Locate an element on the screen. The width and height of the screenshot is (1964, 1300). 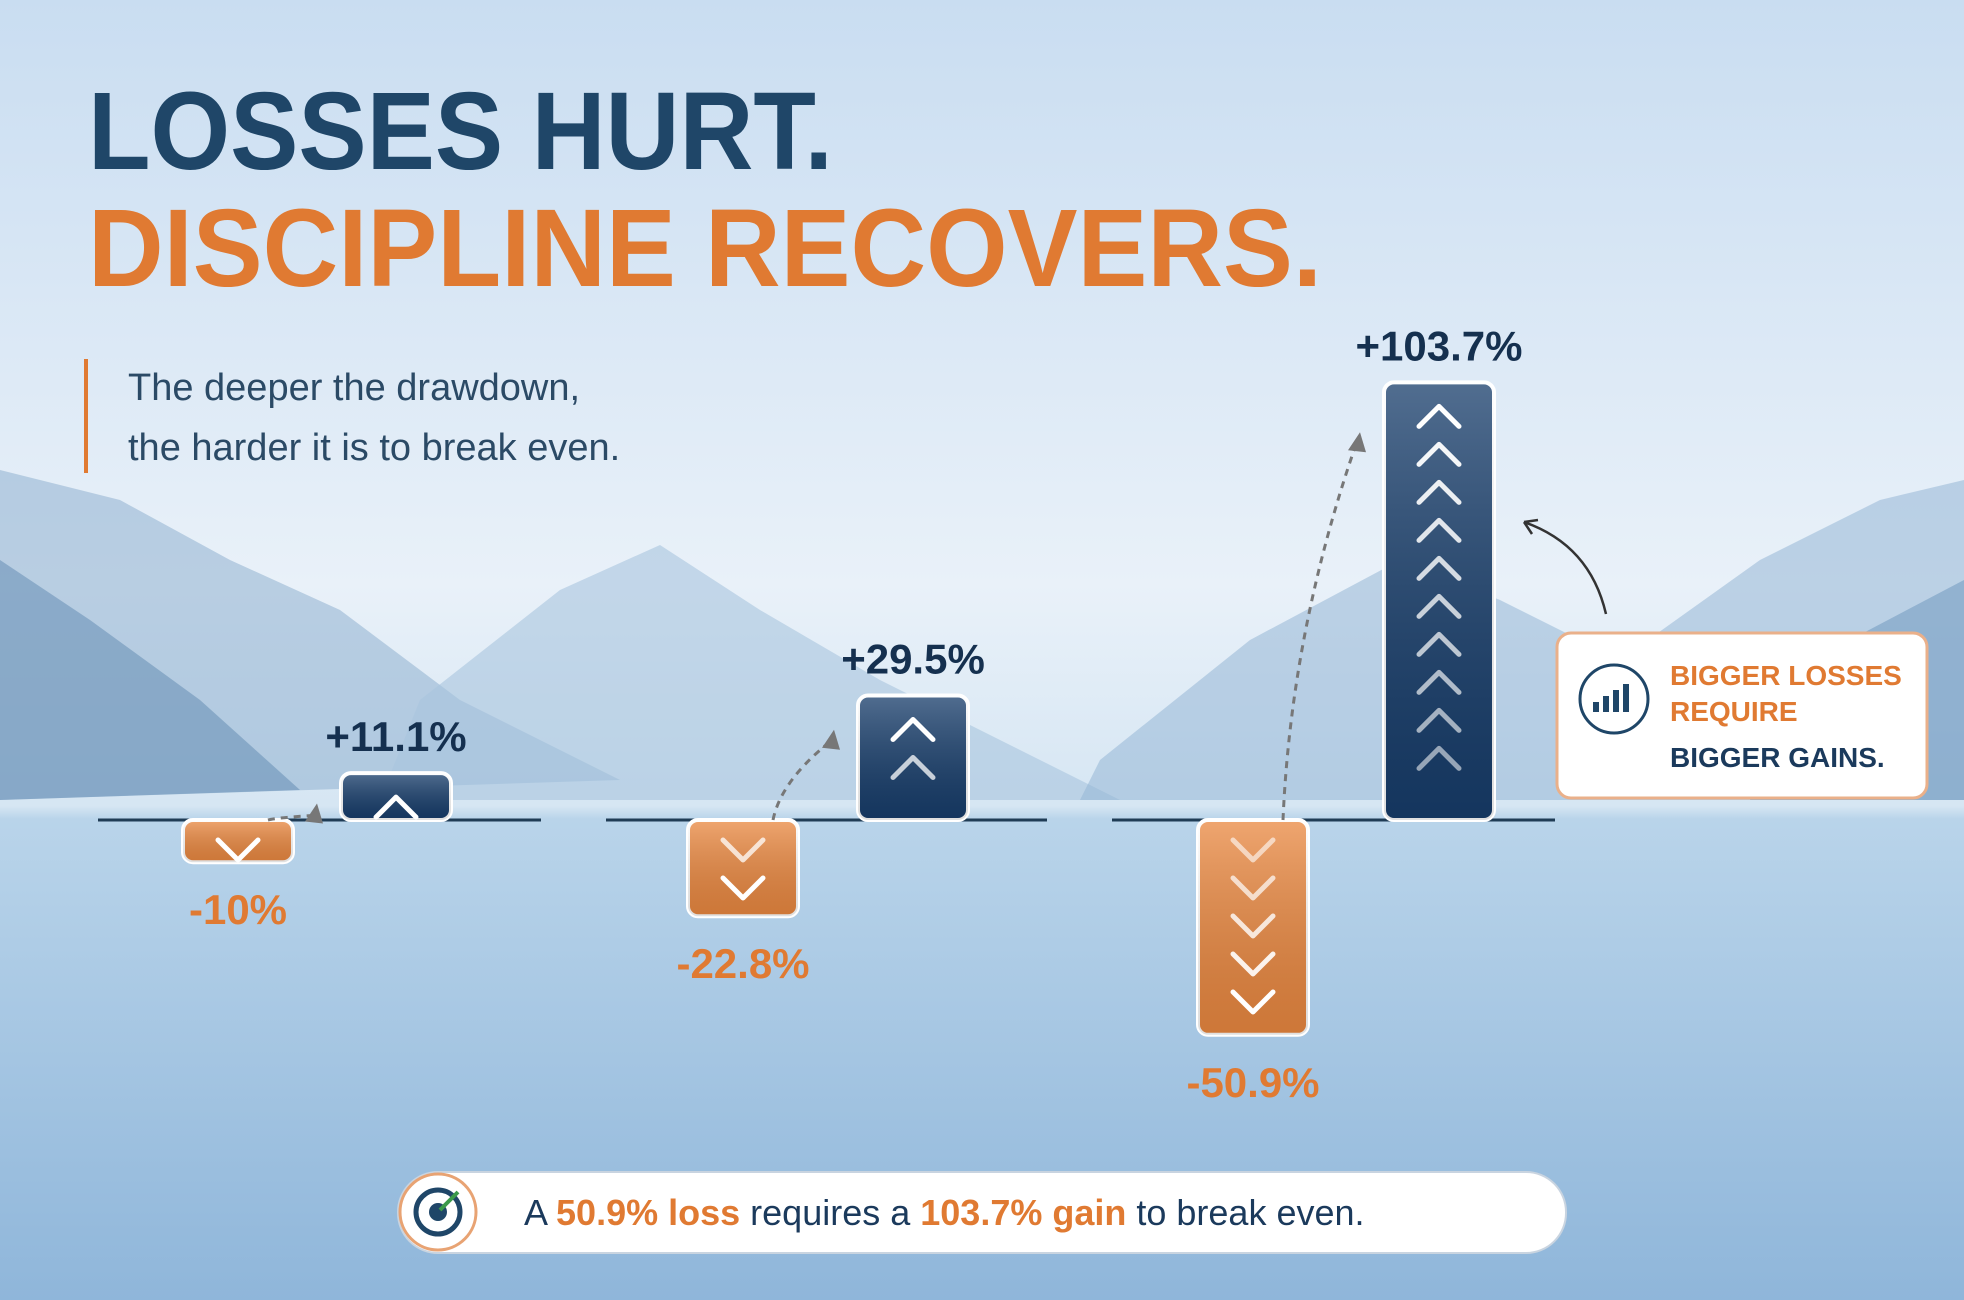
callout: BIGGER LOSSES REQUIRE BIGGER GAINS. is located at coordinates (1725, 659).